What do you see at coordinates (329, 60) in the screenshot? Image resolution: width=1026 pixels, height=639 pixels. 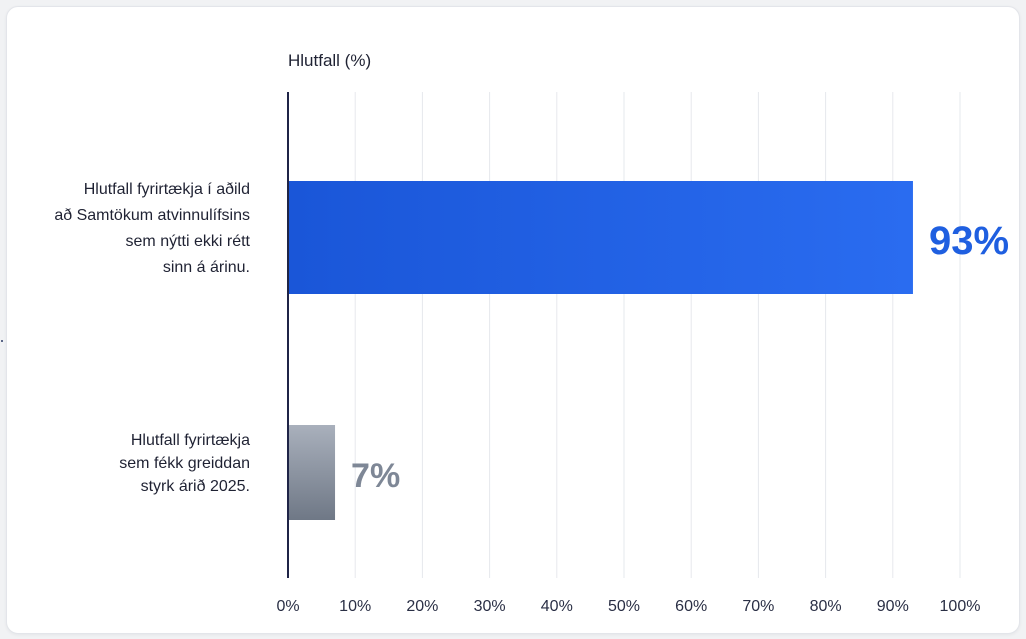 I see `x-axis-title: Hlutfall (%)` at bounding box center [329, 60].